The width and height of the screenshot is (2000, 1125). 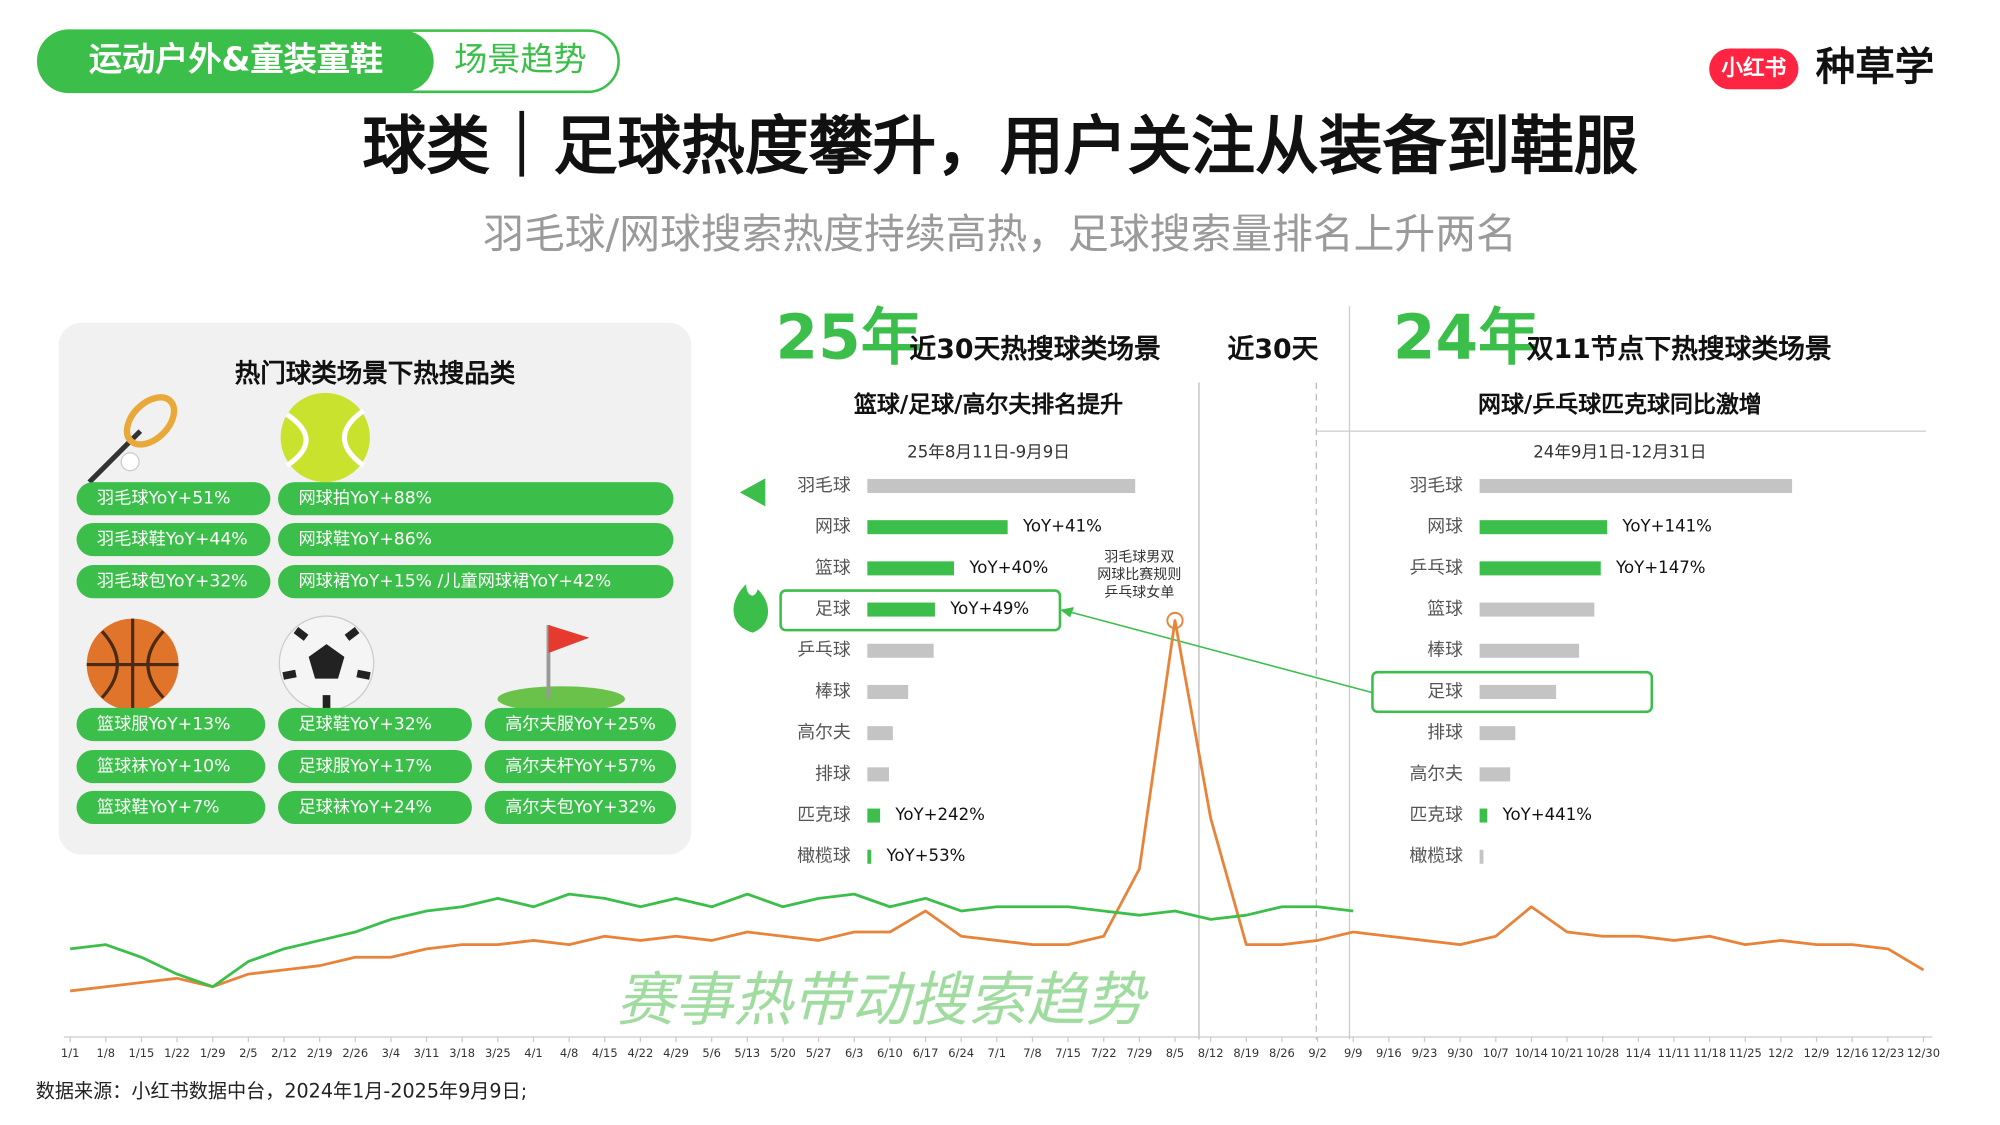 What do you see at coordinates (248, 1053) in the screenshot?
I see `x-tick-label: 2/5` at bounding box center [248, 1053].